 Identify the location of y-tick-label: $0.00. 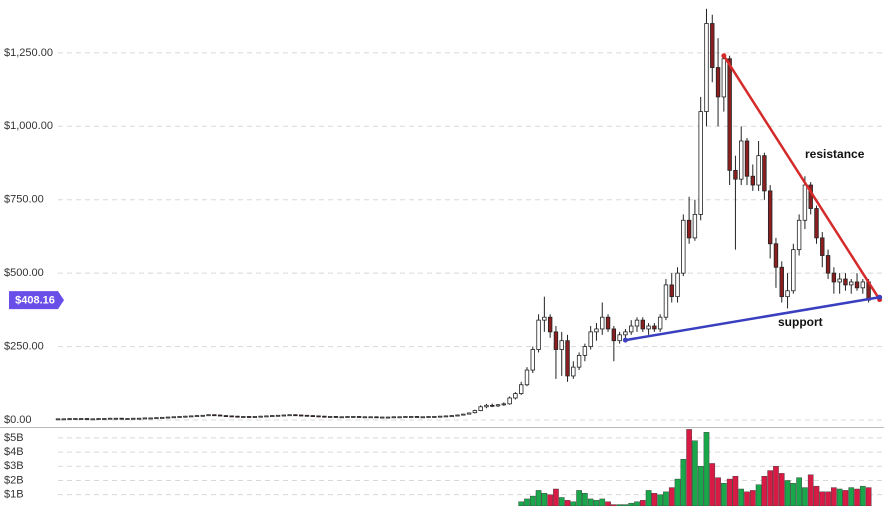
(18, 420).